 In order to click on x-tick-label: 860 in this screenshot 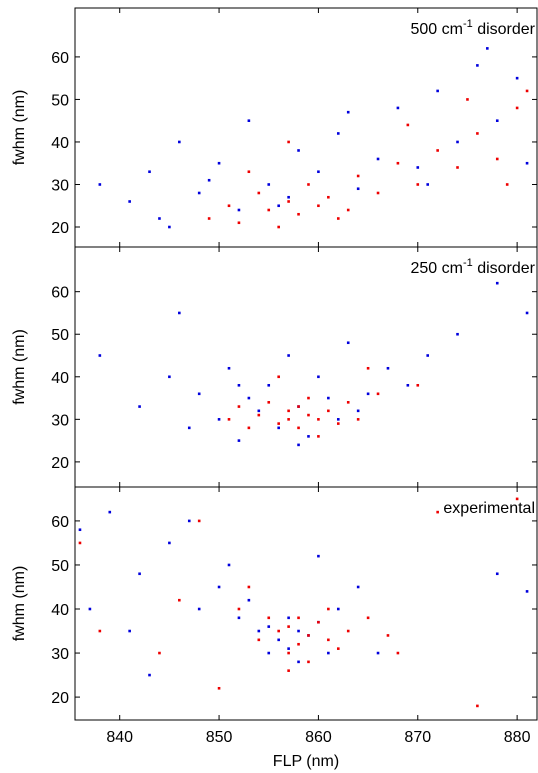, I will do `click(318, 737)`.